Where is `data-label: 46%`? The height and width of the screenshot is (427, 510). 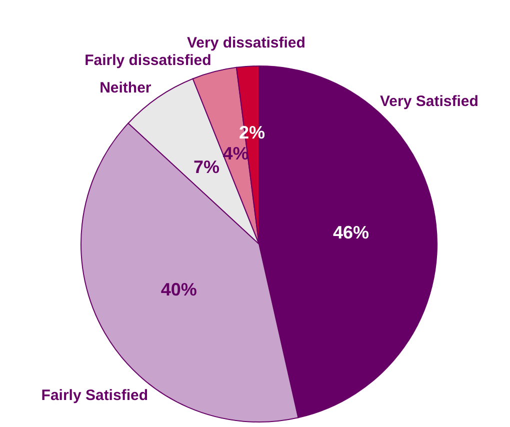 data-label: 46% is located at coordinates (351, 232).